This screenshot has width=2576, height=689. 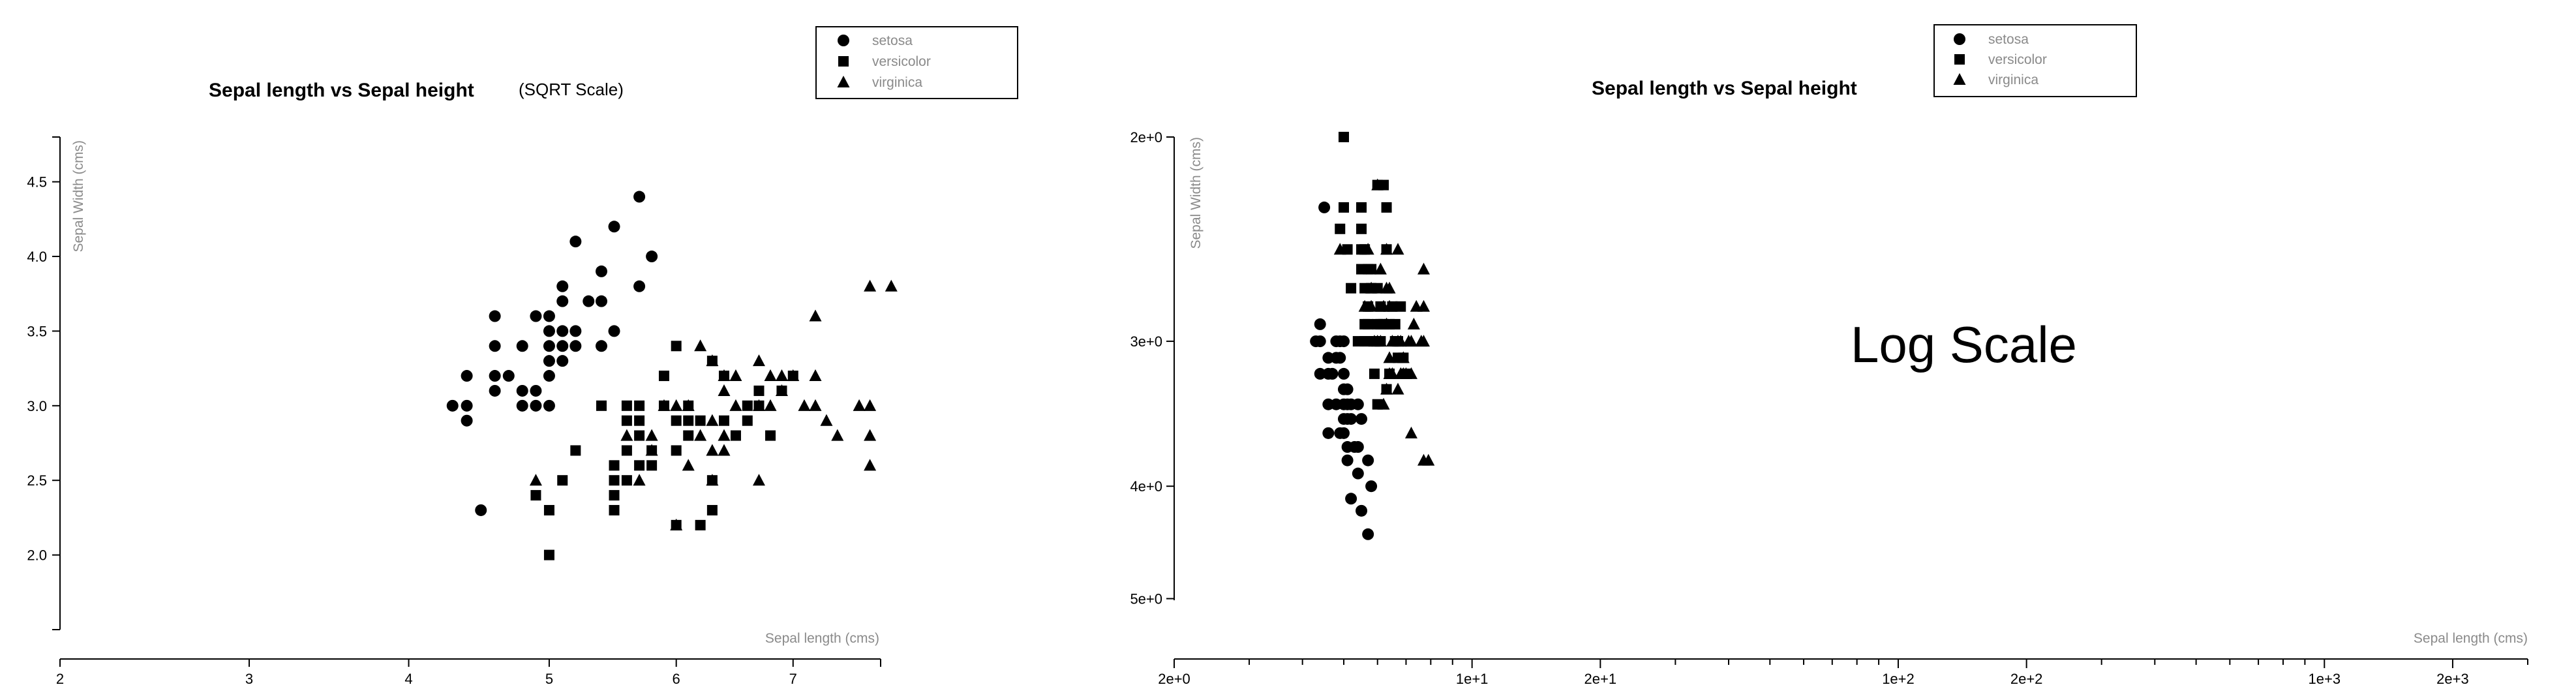 I want to click on chart2-legend, so click(x=2035, y=60).